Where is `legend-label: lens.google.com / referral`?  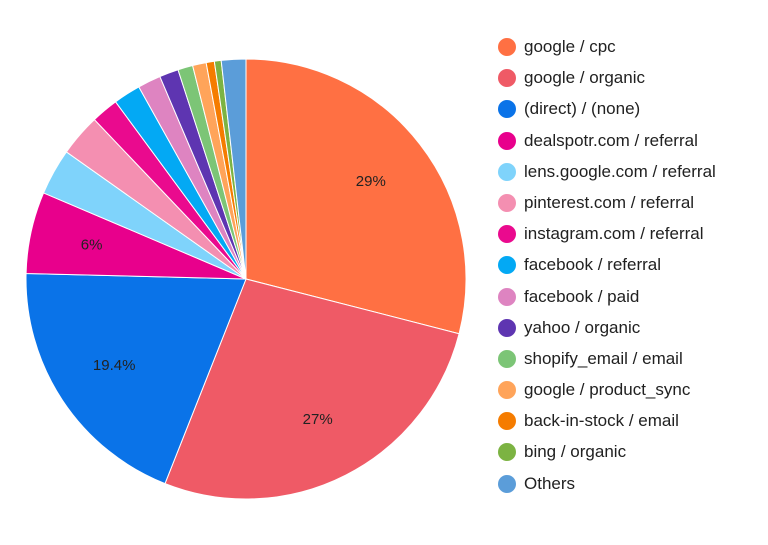
legend-label: lens.google.com / referral is located at coordinates (620, 171).